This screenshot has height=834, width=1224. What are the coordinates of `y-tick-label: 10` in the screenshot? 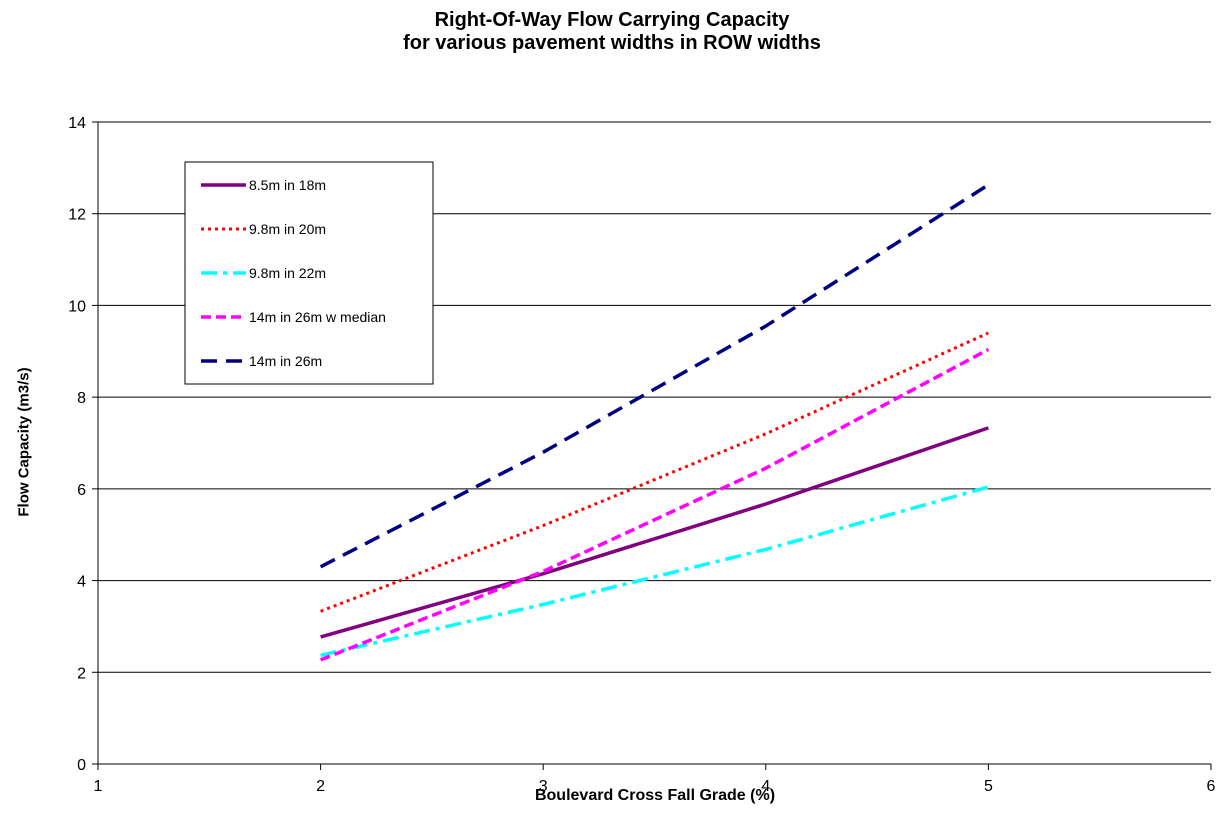 It's located at (77, 306).